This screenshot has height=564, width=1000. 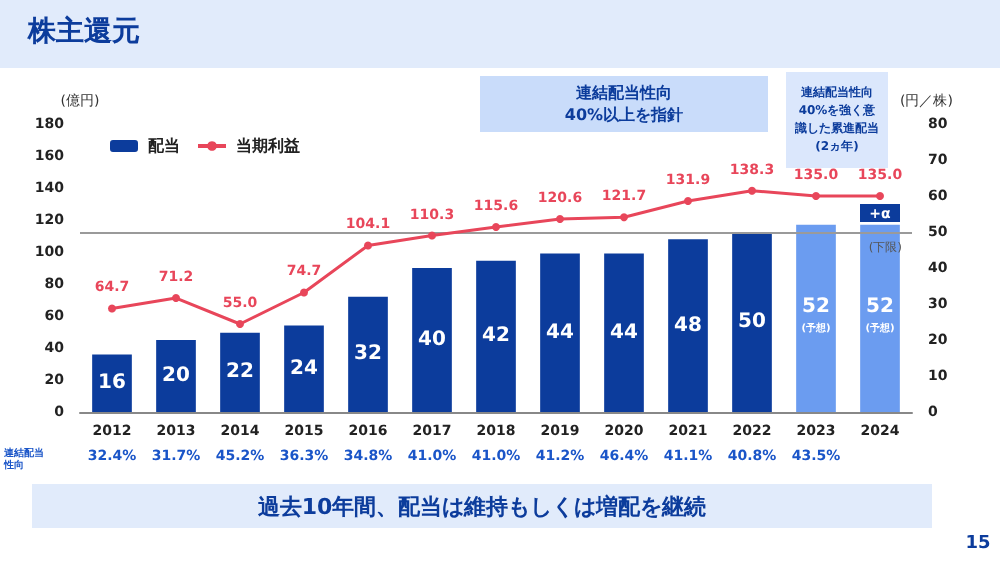 I want to click on data-label: 16, so click(x=112, y=383).